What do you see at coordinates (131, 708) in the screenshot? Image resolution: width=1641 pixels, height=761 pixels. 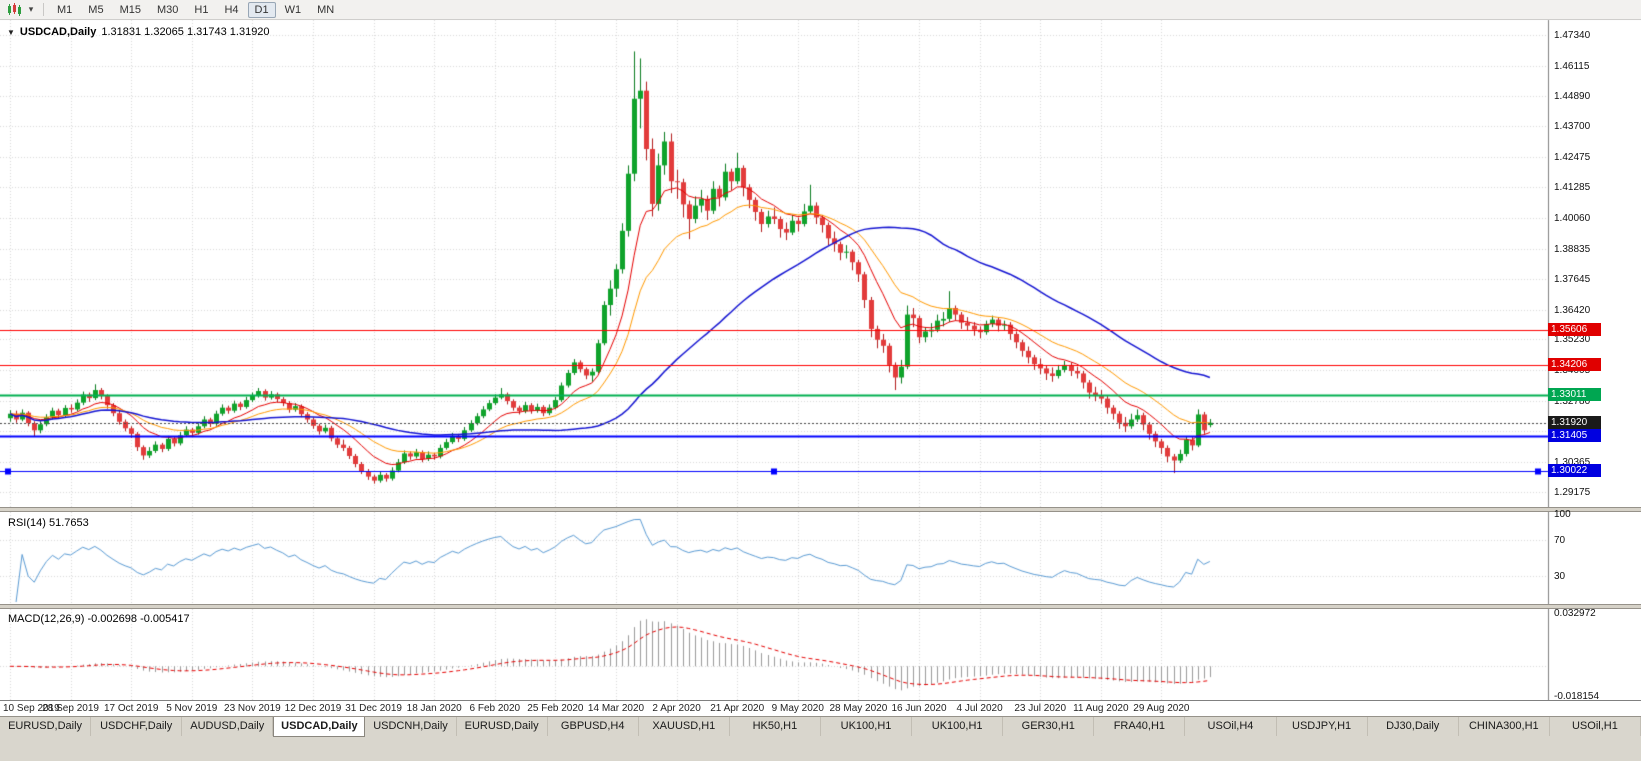 I see `date-axis-label: 17 Oct 2019` at bounding box center [131, 708].